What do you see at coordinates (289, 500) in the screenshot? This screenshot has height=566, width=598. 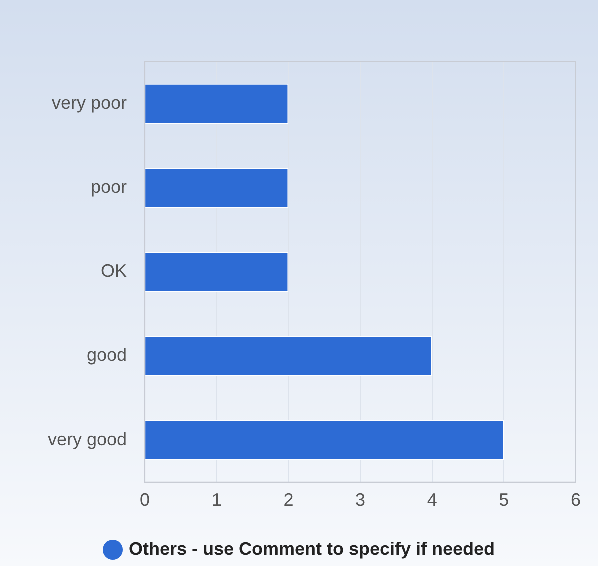 I see `x-tick-label: 2` at bounding box center [289, 500].